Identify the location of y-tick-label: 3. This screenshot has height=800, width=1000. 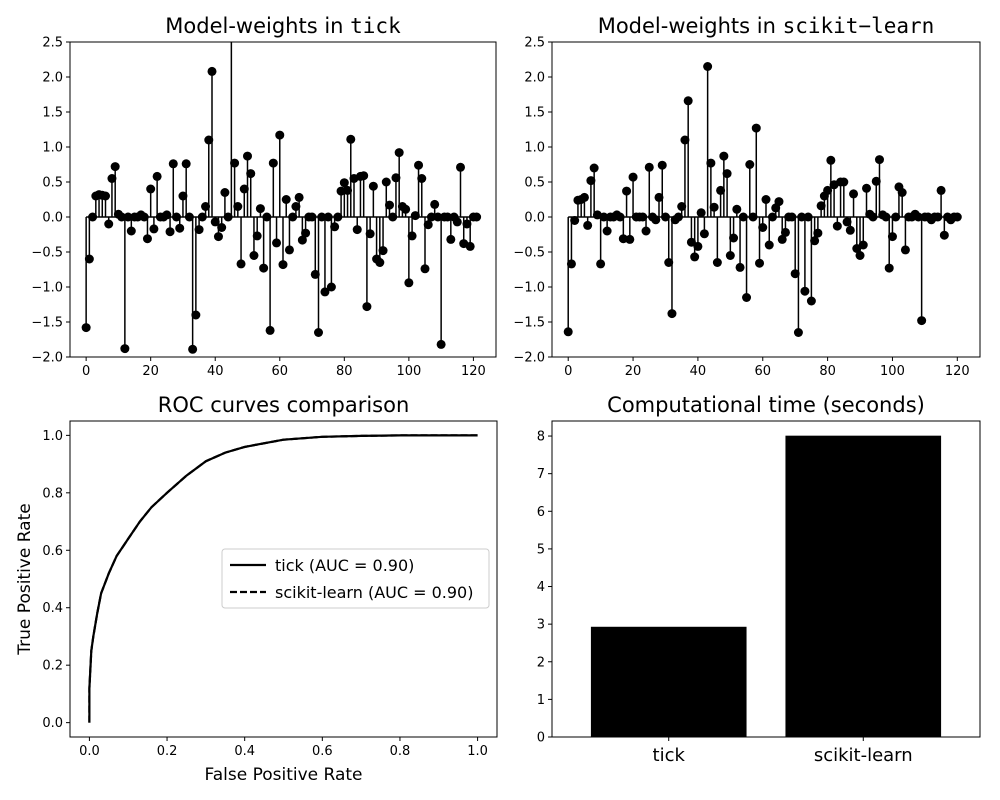
(541, 625).